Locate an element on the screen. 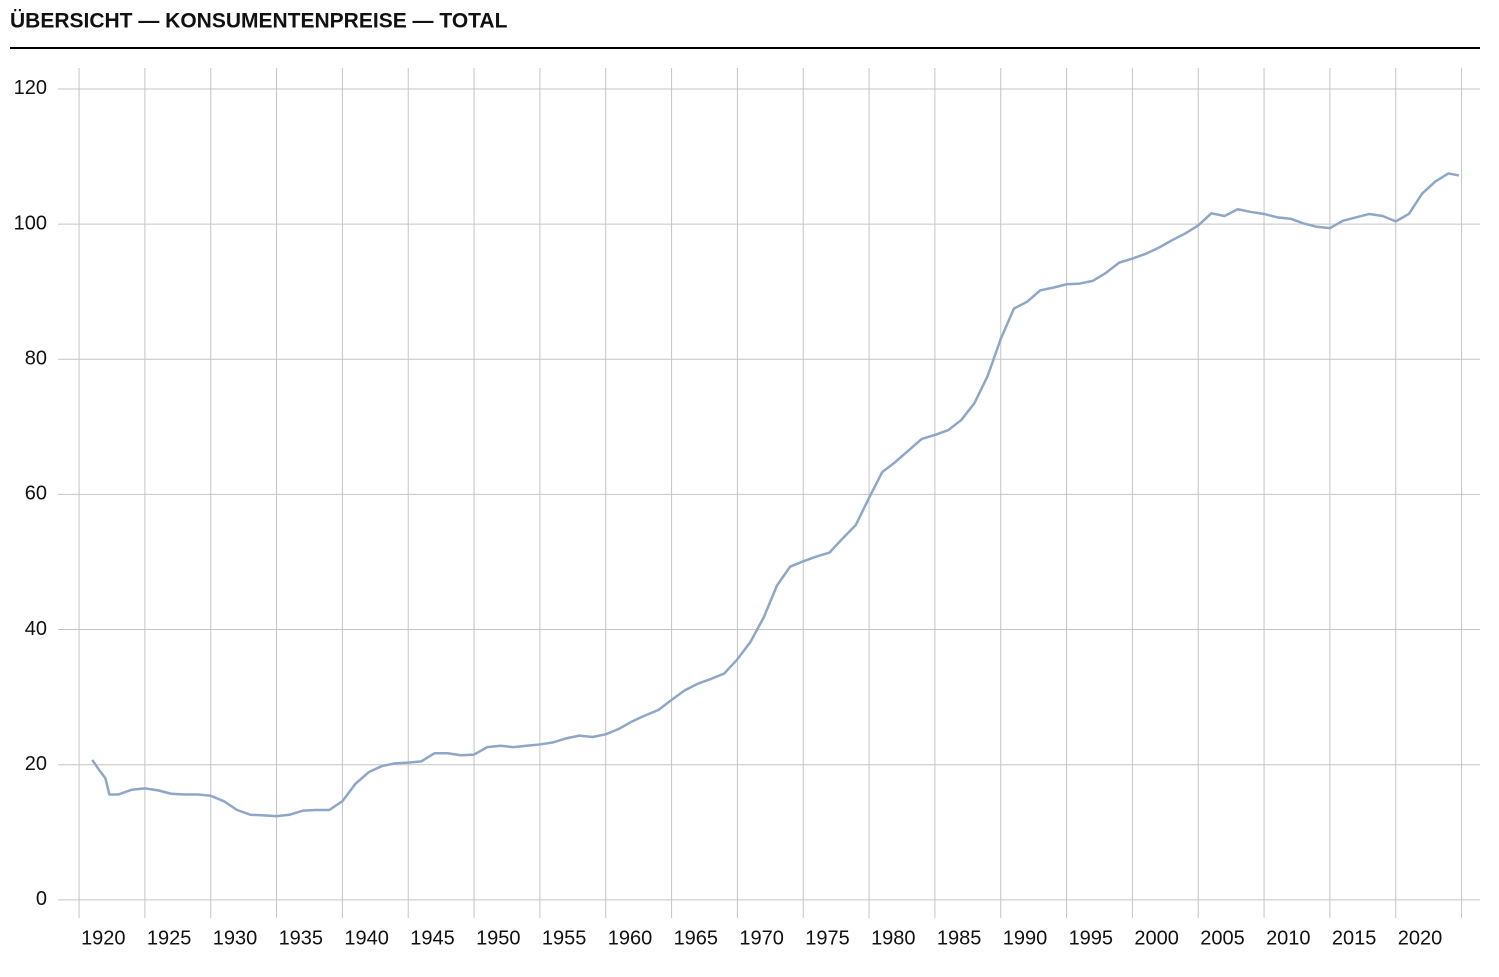 The height and width of the screenshot is (977, 1499). x-tick-label: 1985 is located at coordinates (959, 938).